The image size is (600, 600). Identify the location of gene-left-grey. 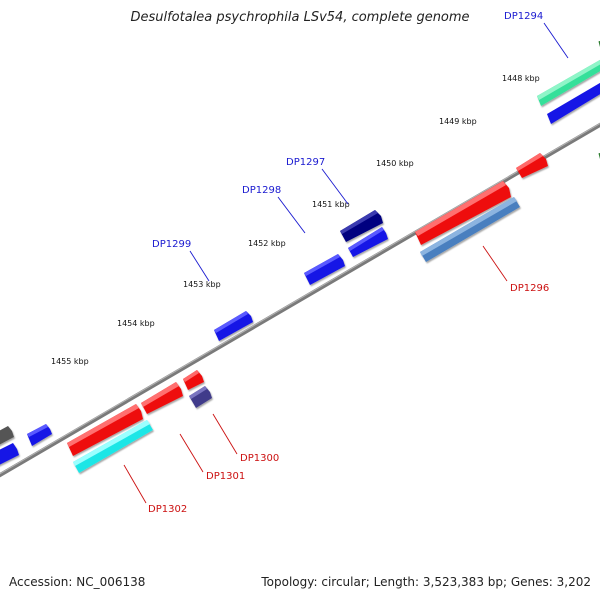
(7, 436).